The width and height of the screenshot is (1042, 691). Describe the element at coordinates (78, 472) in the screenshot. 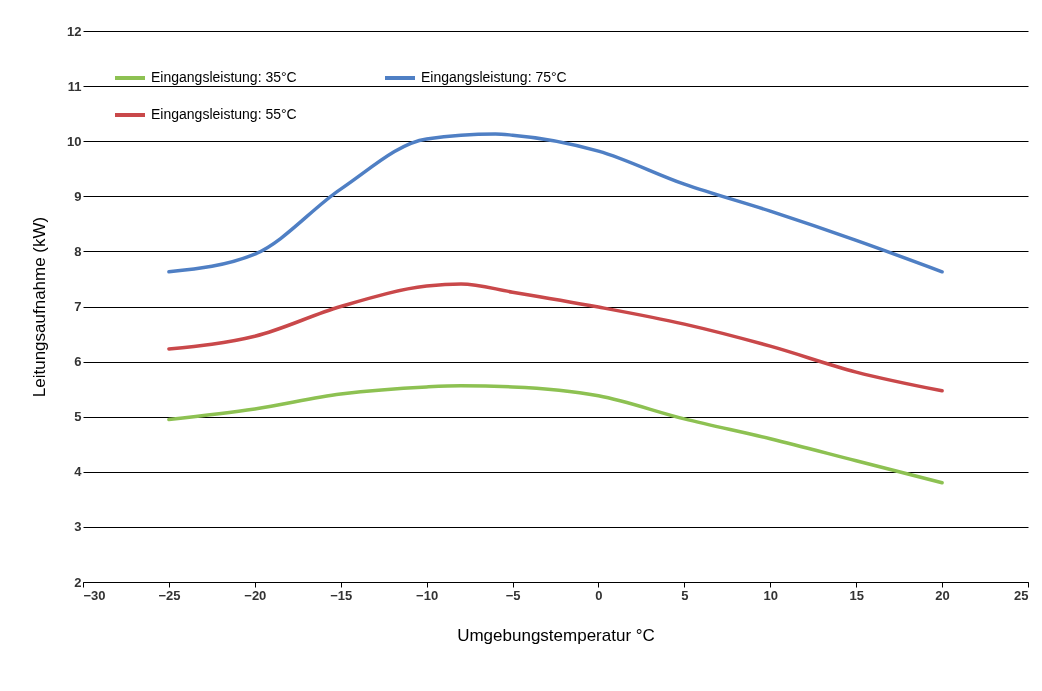

I see `y-tick-label: 4` at that location.